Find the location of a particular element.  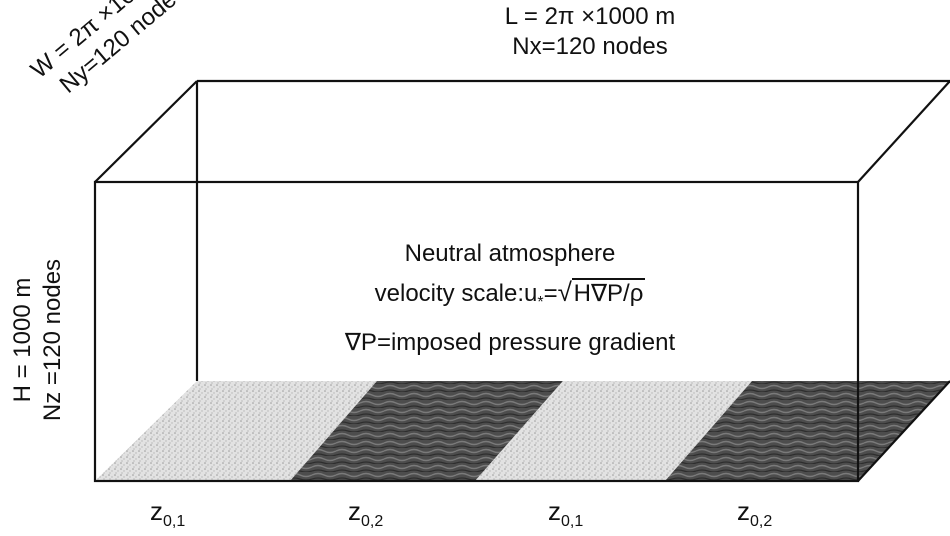

roughness-label-4: z0,2 is located at coordinates (754, 513).